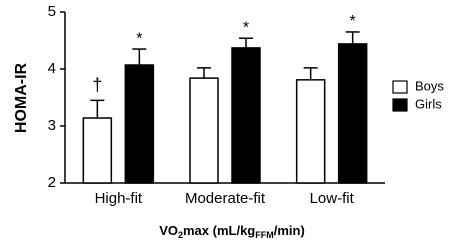 This screenshot has width=474, height=248. Describe the element at coordinates (225, 198) in the screenshot. I see `x-tick-label: Moderate-fit` at that location.